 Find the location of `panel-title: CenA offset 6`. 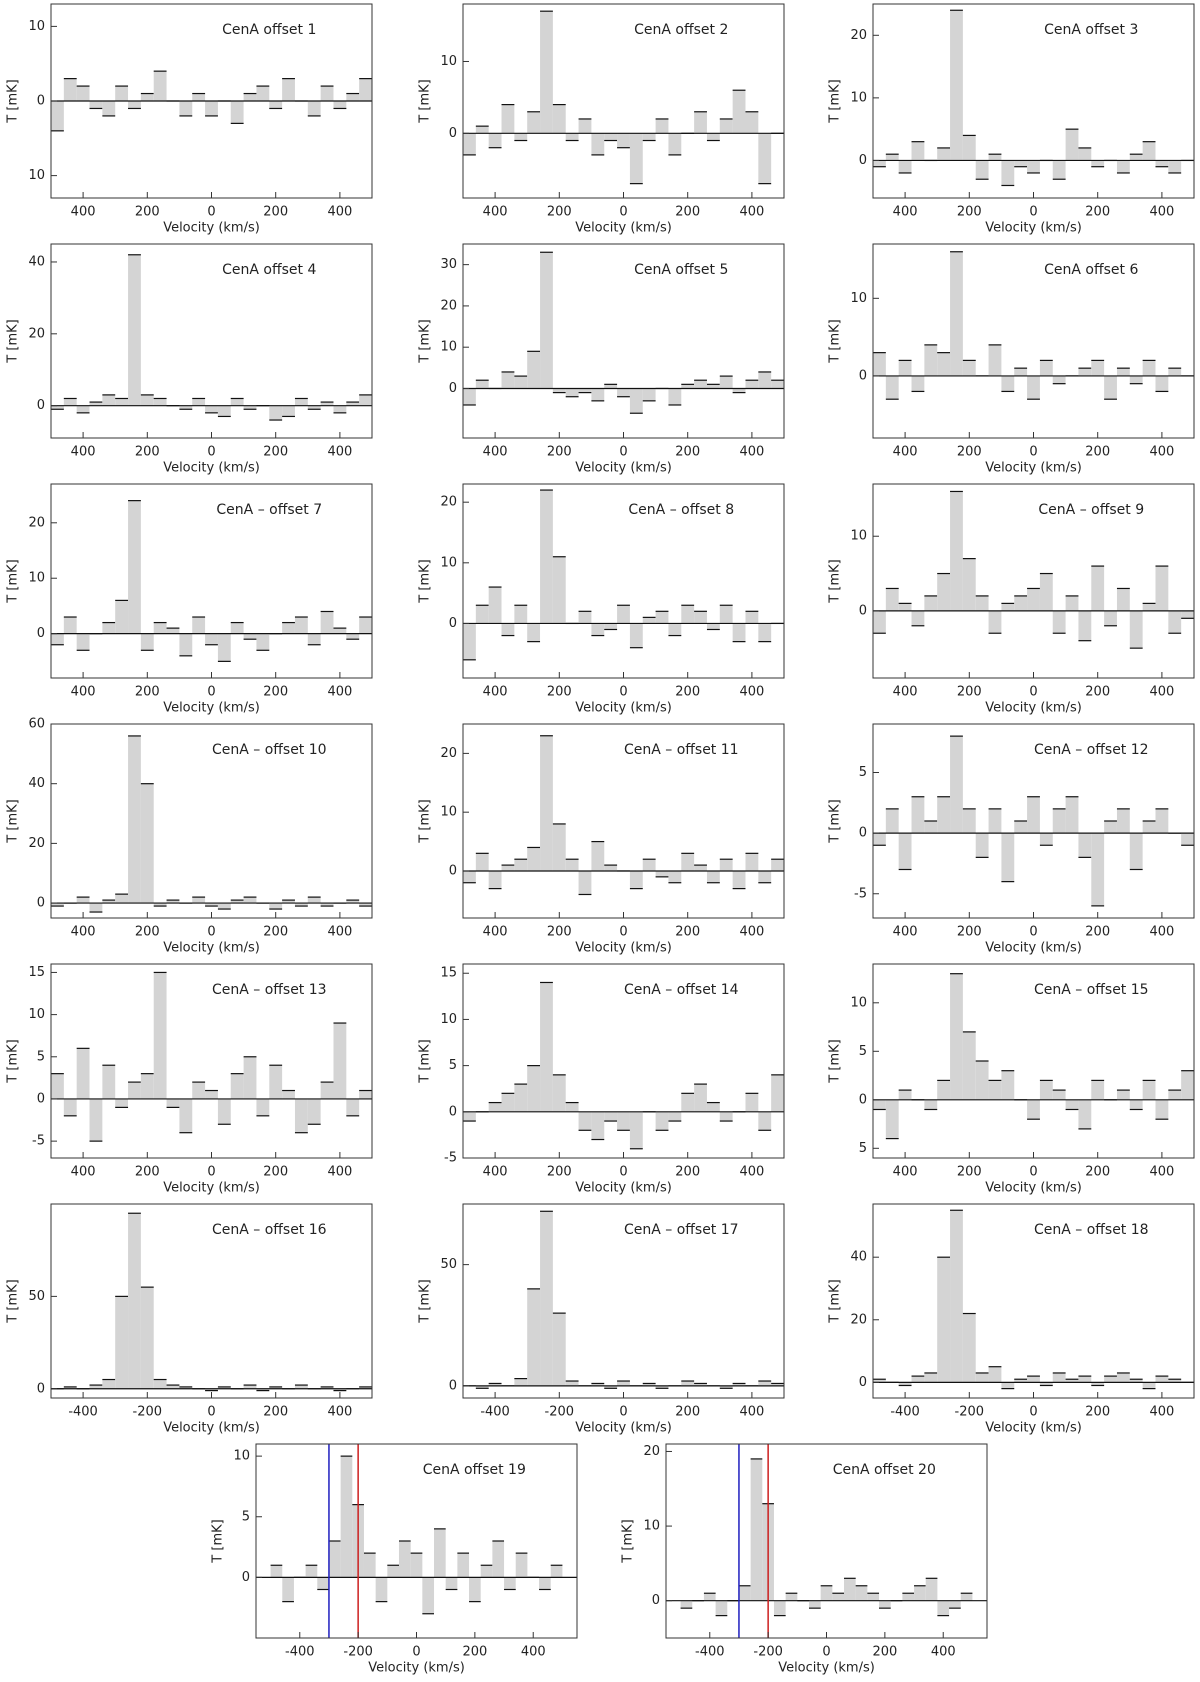

panel-title: CenA offset 6 is located at coordinates (1091, 270).